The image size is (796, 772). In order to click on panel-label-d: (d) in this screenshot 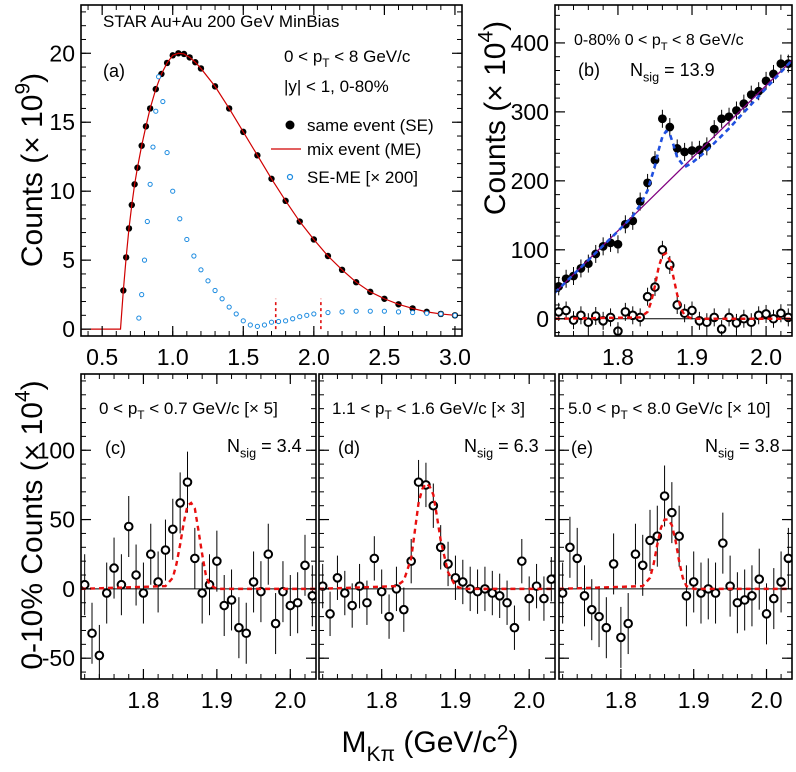, I will do `click(349, 448)`.